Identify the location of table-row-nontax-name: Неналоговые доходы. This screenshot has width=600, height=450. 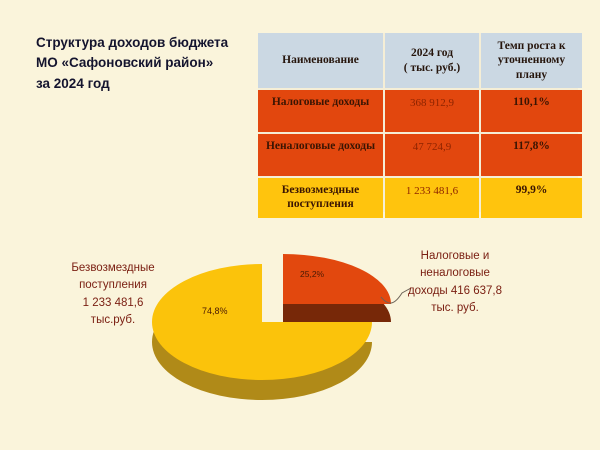
(320, 155).